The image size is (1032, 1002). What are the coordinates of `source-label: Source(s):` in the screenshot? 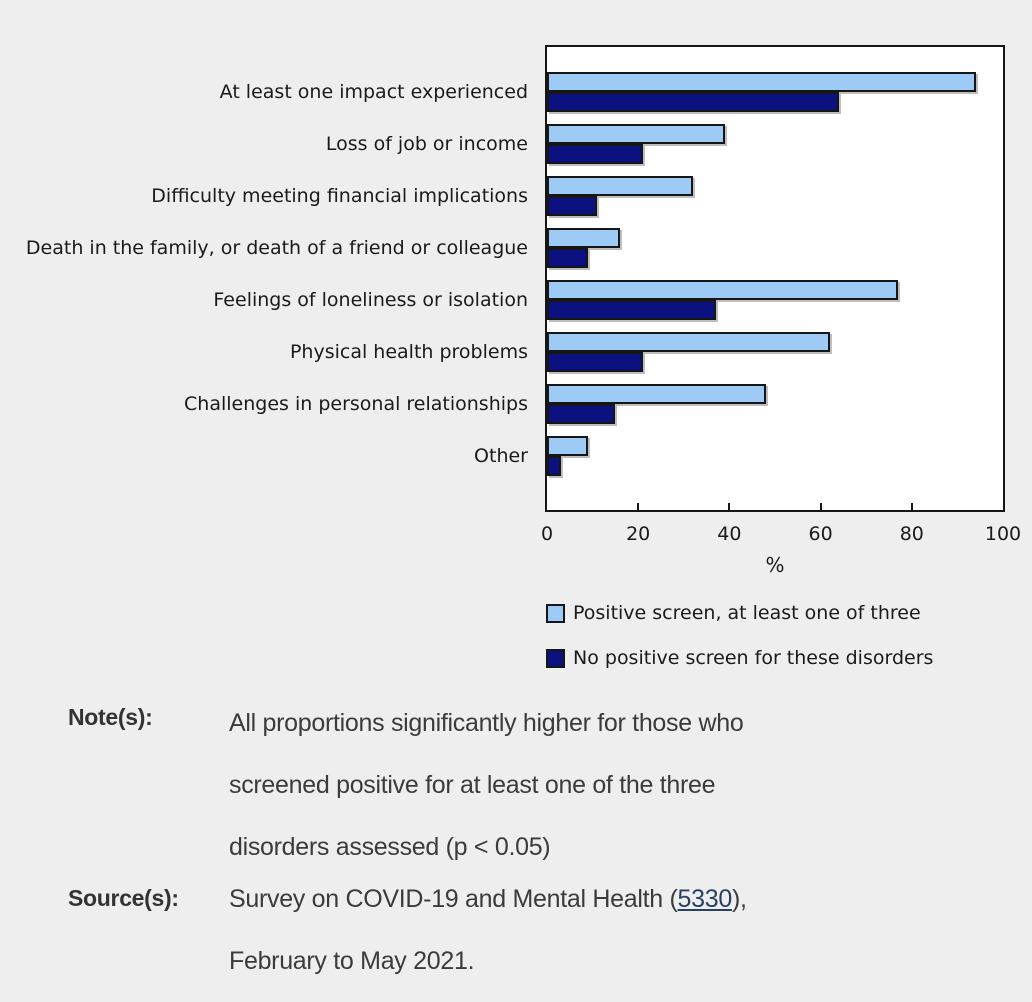 It's located at (123, 898).